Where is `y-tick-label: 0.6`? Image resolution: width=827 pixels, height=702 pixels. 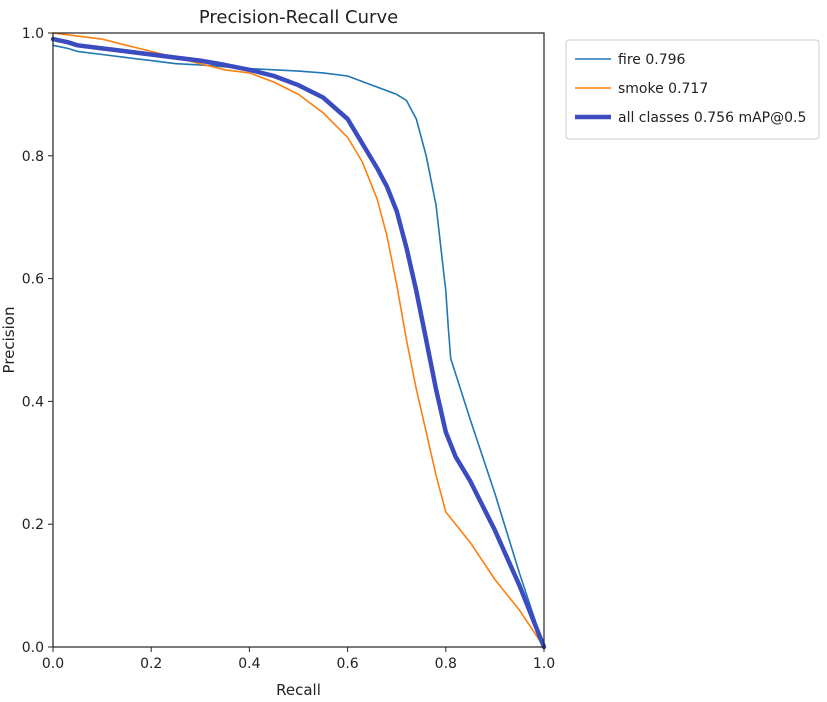
y-tick-label: 0.6 is located at coordinates (33, 280).